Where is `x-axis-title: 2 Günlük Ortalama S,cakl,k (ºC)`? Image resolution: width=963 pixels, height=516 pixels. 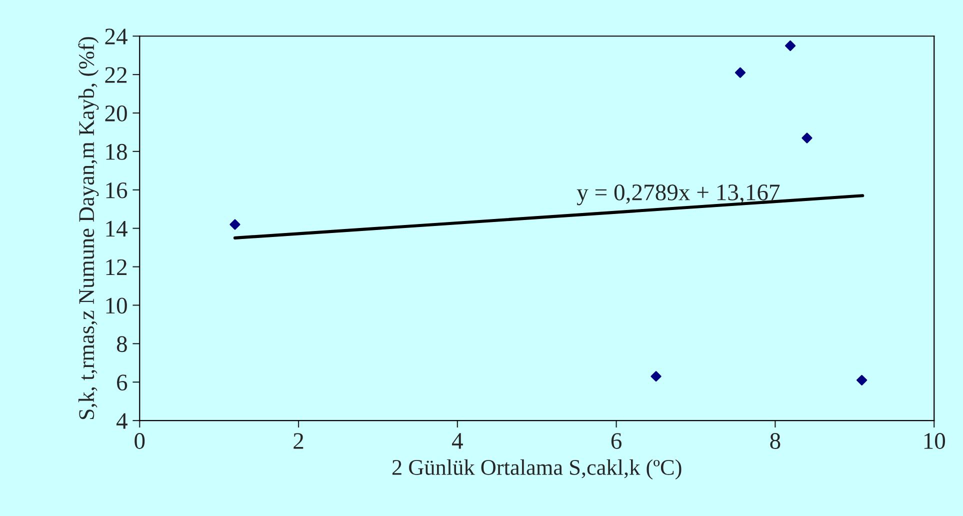 x-axis-title: 2 Günlük Ortalama S,cakl,k (ºC) is located at coordinates (537, 469).